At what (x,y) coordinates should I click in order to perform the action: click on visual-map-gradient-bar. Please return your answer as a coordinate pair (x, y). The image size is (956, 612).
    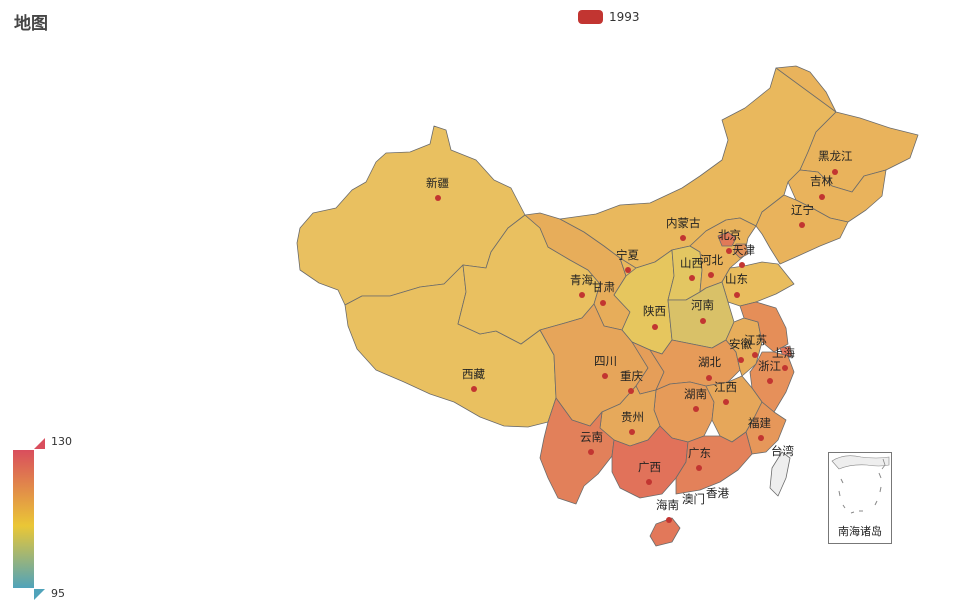
    Looking at the image, I should click on (23, 519).